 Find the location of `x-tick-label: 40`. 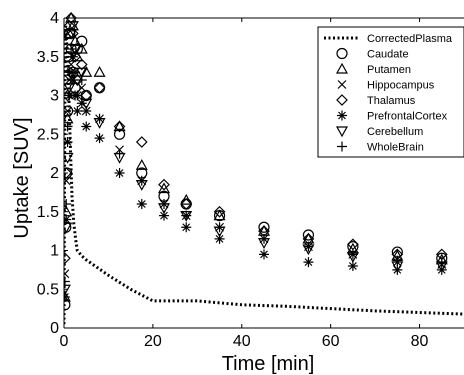

x-tick-label: 40 is located at coordinates (242, 341).